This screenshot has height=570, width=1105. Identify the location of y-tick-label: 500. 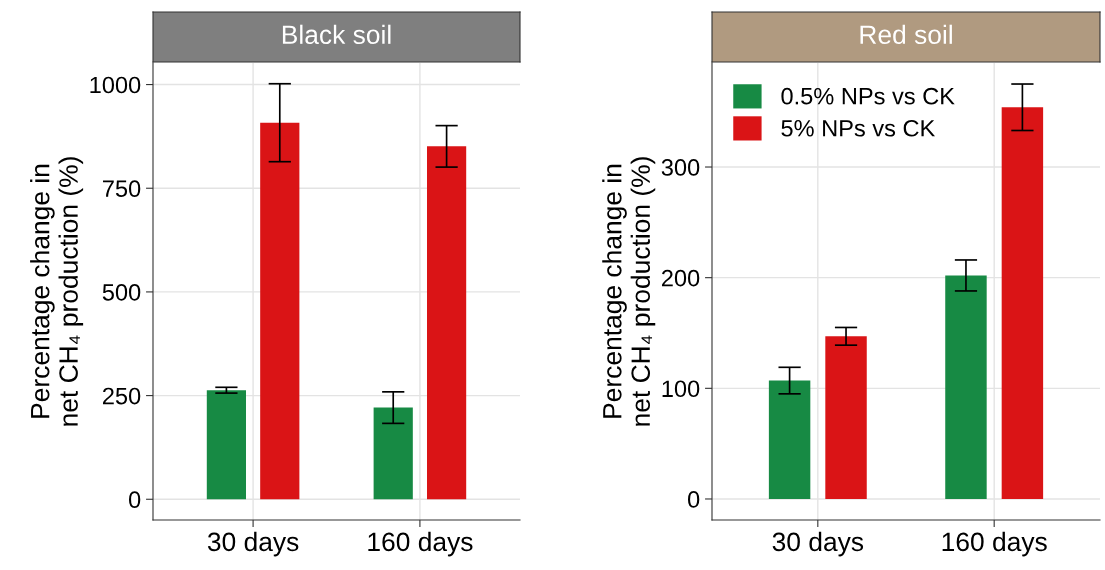
(121, 292).